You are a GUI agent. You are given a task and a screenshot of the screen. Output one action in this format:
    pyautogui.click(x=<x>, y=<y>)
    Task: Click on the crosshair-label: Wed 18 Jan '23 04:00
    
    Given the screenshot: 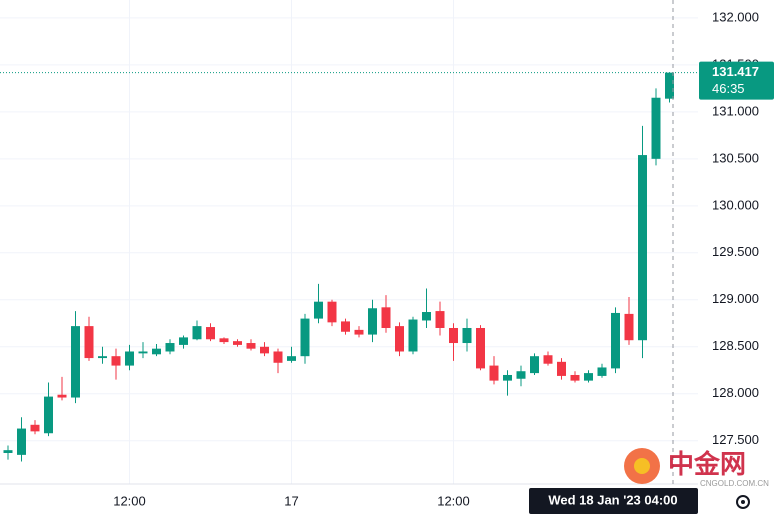 What is the action you would take?
    pyautogui.click(x=612, y=499)
    